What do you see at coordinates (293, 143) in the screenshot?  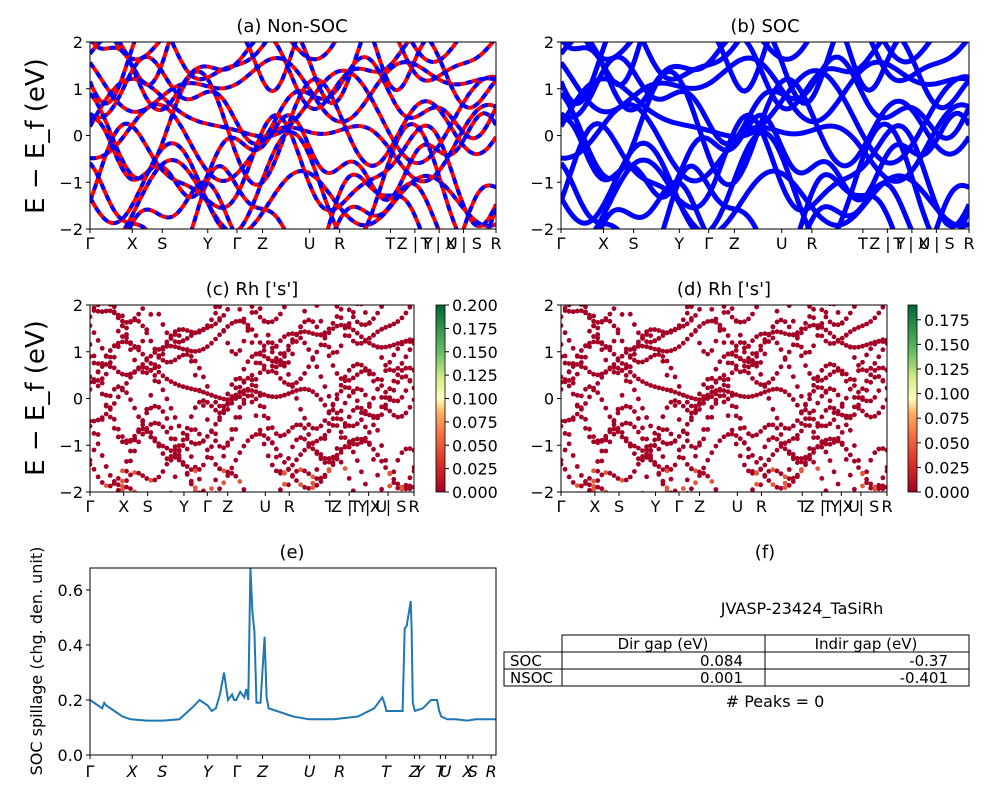 I see `band-line` at bounding box center [293, 143].